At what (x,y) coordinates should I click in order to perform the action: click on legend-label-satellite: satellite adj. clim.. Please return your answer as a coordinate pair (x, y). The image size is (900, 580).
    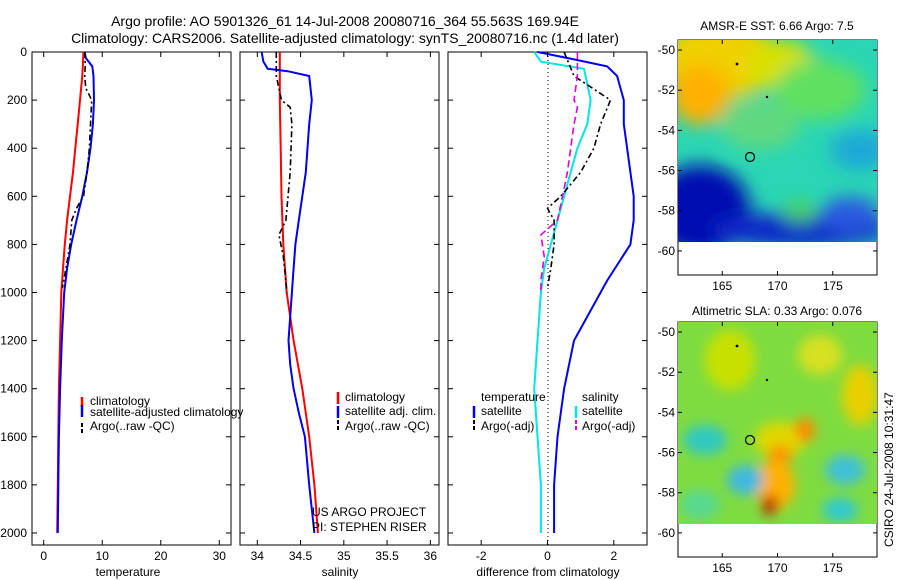
    Looking at the image, I should click on (390, 411).